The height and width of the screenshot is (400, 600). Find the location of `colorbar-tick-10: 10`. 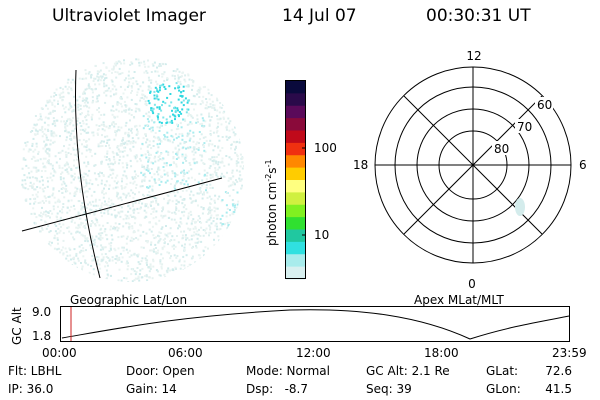

colorbar-tick-10: 10 is located at coordinates (322, 235).